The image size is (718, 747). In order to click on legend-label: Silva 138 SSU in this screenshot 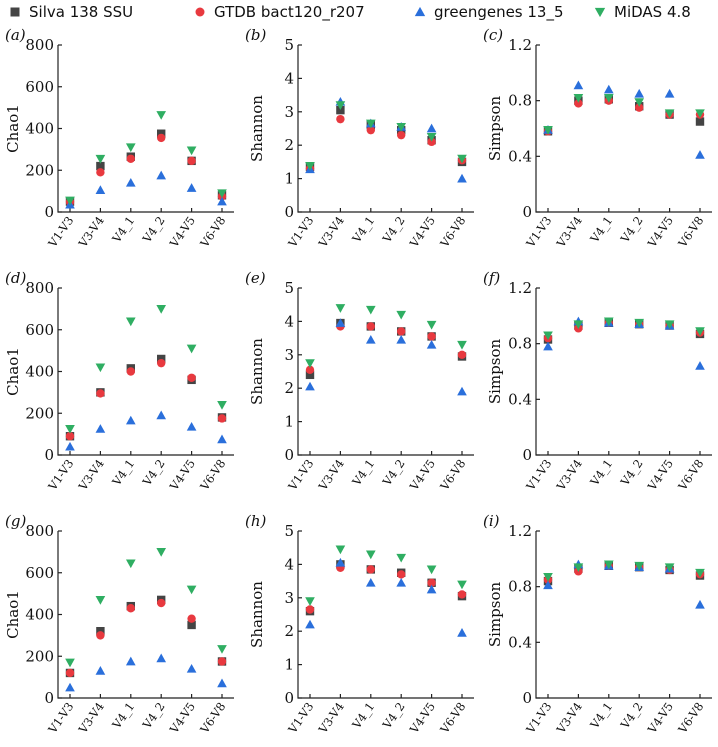, I will do `click(81, 12)`.